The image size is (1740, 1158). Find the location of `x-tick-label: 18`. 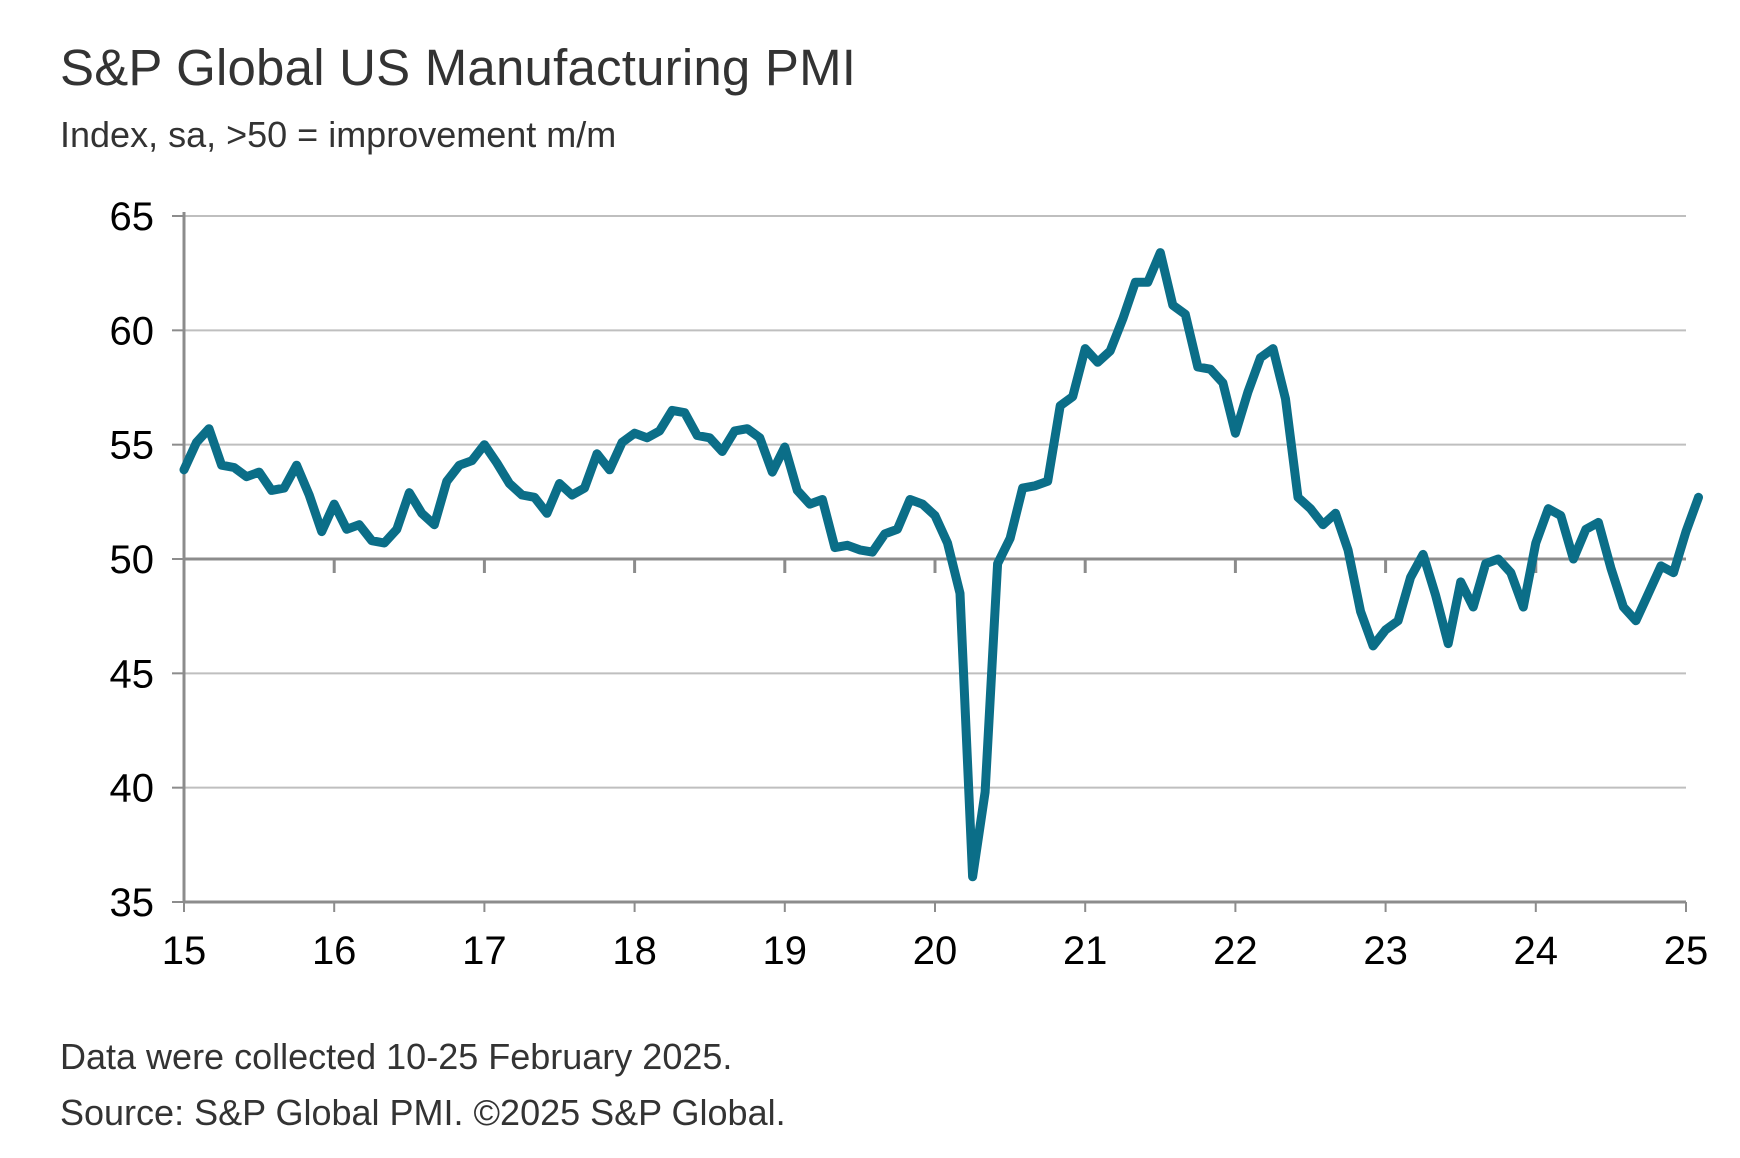

x-tick-label: 18 is located at coordinates (634, 951).